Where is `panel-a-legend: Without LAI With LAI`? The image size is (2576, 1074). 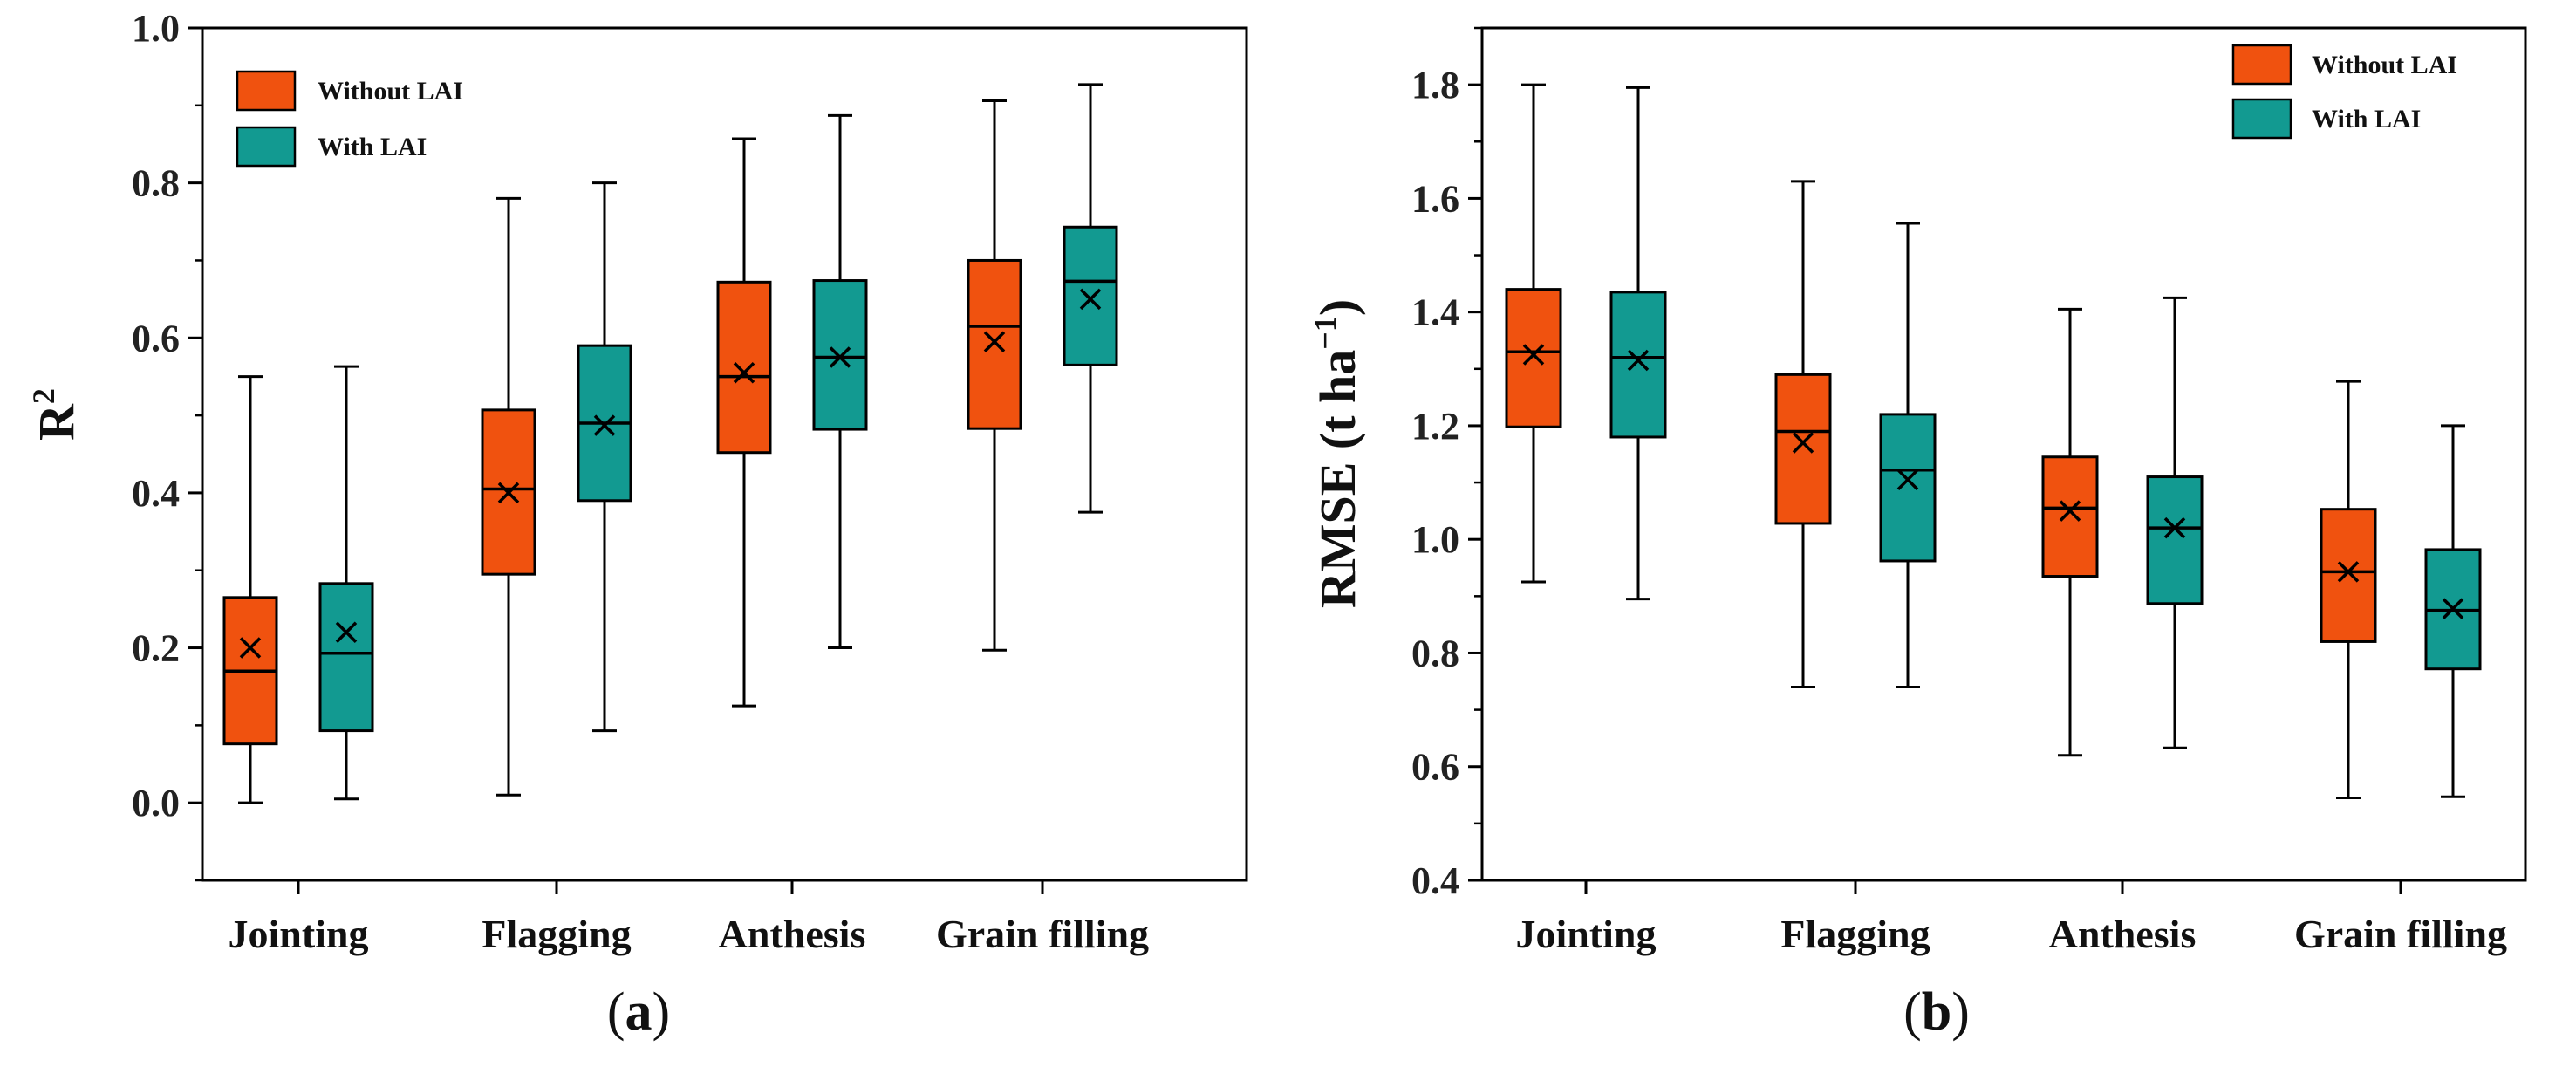 panel-a-legend: Without LAI With LAI is located at coordinates (349, 119).